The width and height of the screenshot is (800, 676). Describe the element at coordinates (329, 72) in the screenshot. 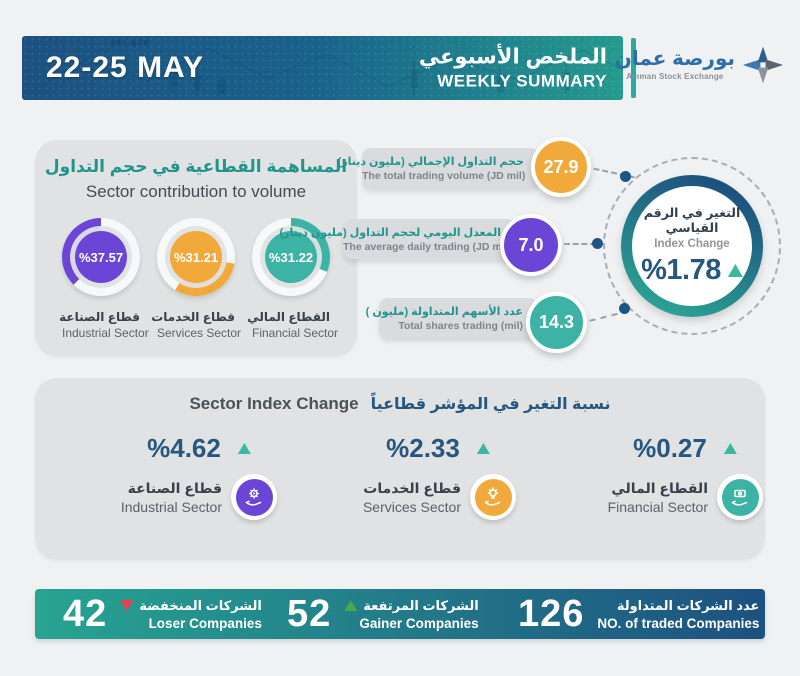

I see `candlestick-pattern-icon` at that location.